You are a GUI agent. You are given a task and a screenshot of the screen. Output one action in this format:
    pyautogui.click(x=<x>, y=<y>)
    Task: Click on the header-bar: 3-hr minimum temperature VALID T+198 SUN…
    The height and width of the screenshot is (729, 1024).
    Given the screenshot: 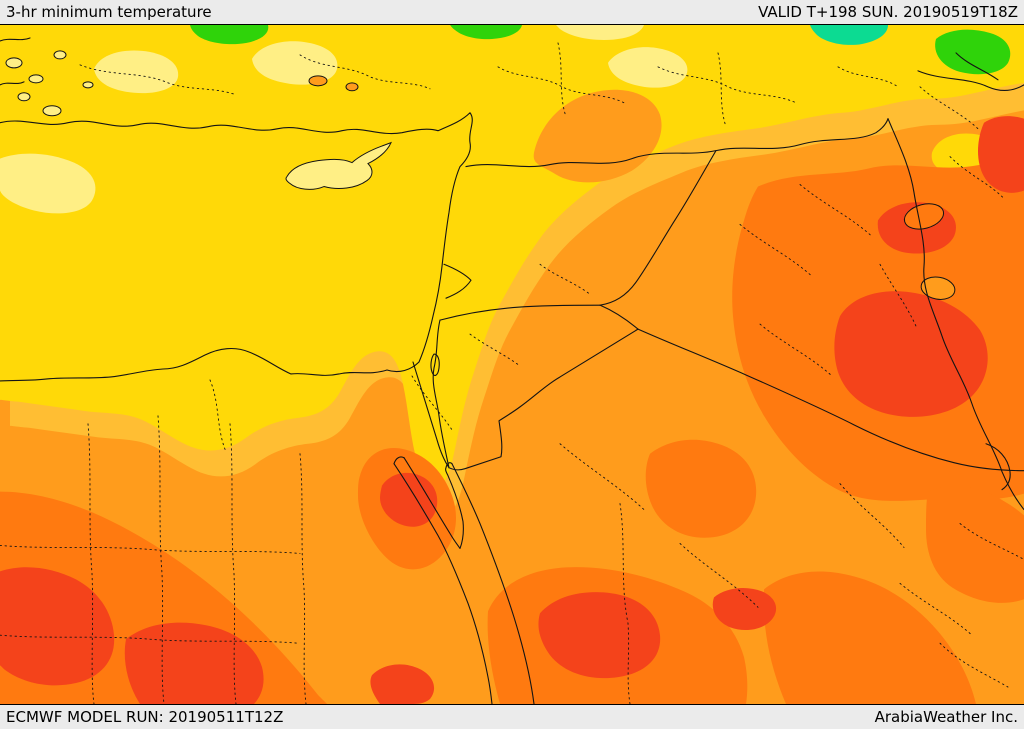 What is the action you would take?
    pyautogui.click(x=512, y=12)
    